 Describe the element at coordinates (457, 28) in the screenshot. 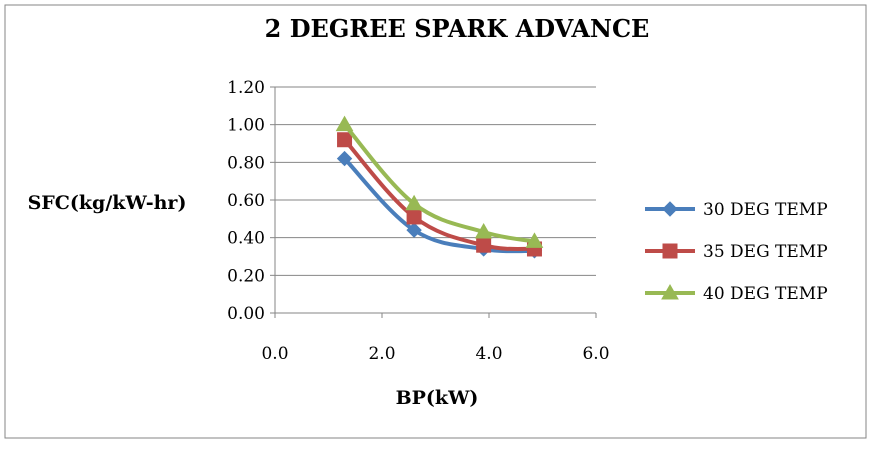

I see `chart-title: 2 DEGREE SPARK ADVANCE` at that location.